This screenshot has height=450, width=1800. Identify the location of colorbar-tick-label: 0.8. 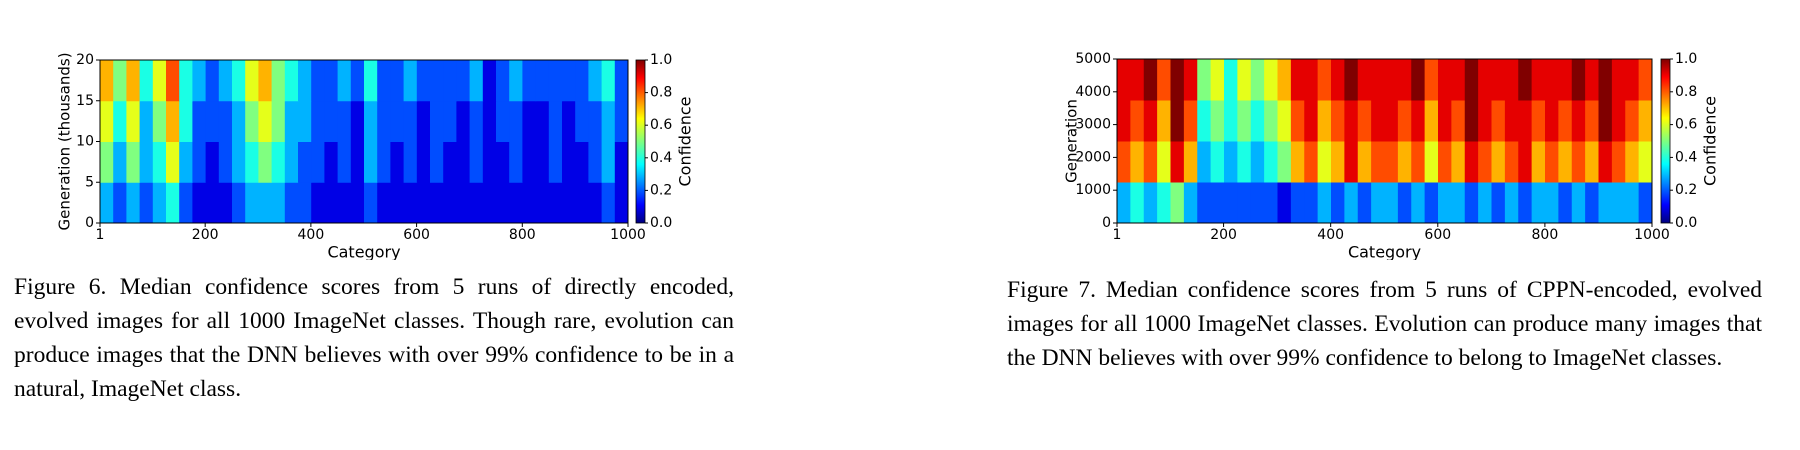
(1686, 92).